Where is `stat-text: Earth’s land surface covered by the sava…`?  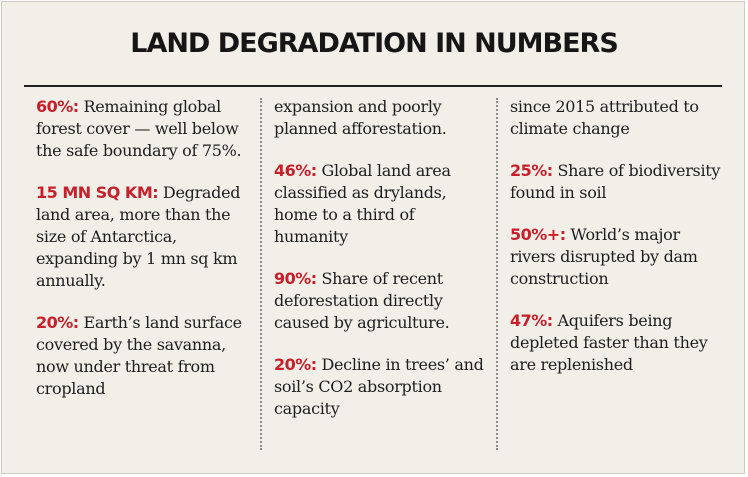 stat-text: Earth’s land surface covered by the sava… is located at coordinates (139, 355).